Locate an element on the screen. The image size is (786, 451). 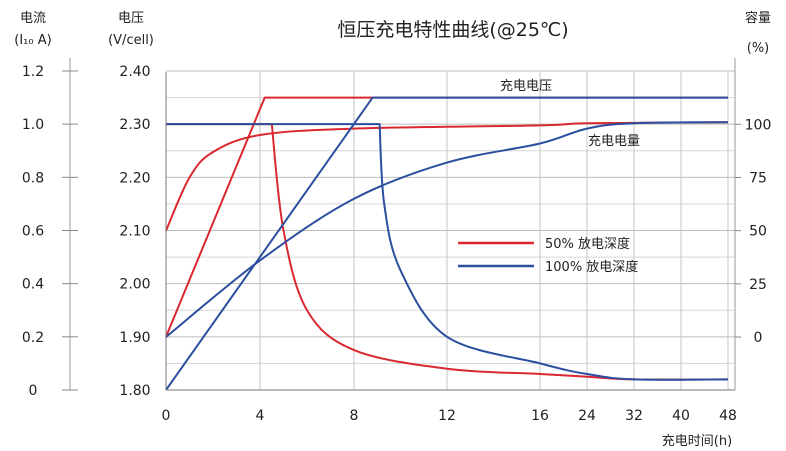
x-tick-label: 40 is located at coordinates (681, 416).